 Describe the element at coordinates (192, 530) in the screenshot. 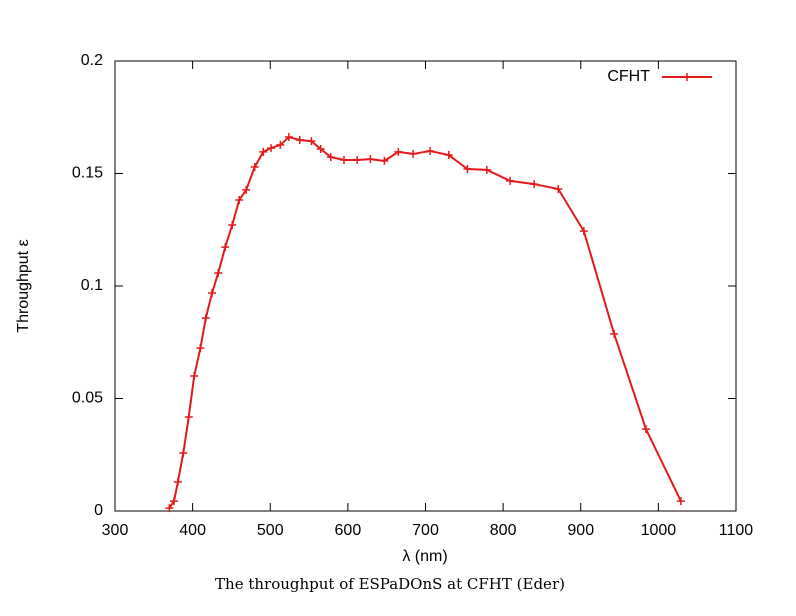

I see `x-tick-label: 400` at that location.